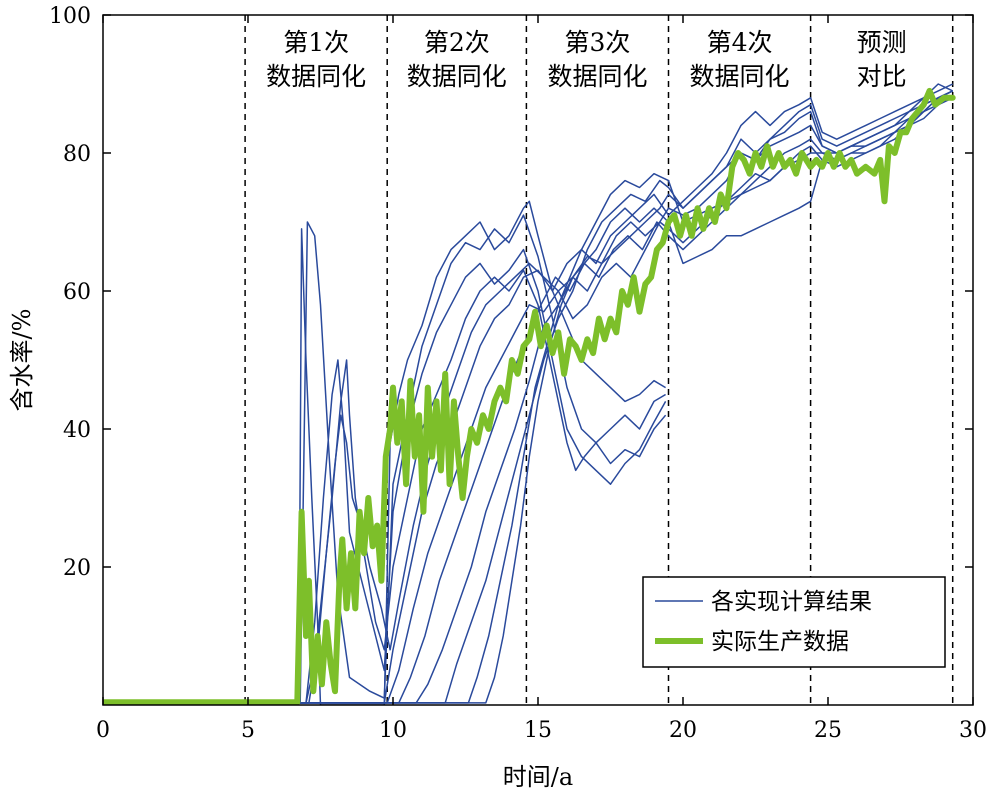 This screenshot has width=1000, height=801. I want to click on x-tick-label: 0, so click(103, 730).